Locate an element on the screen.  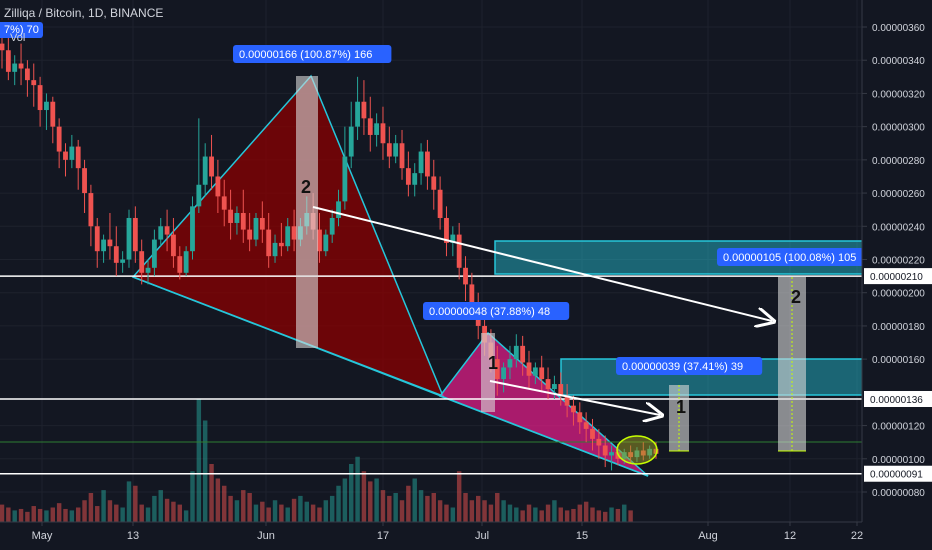
chart-header: Zilliqa / Bitcoin, 1D, BINANCE is located at coordinates (83, 13).